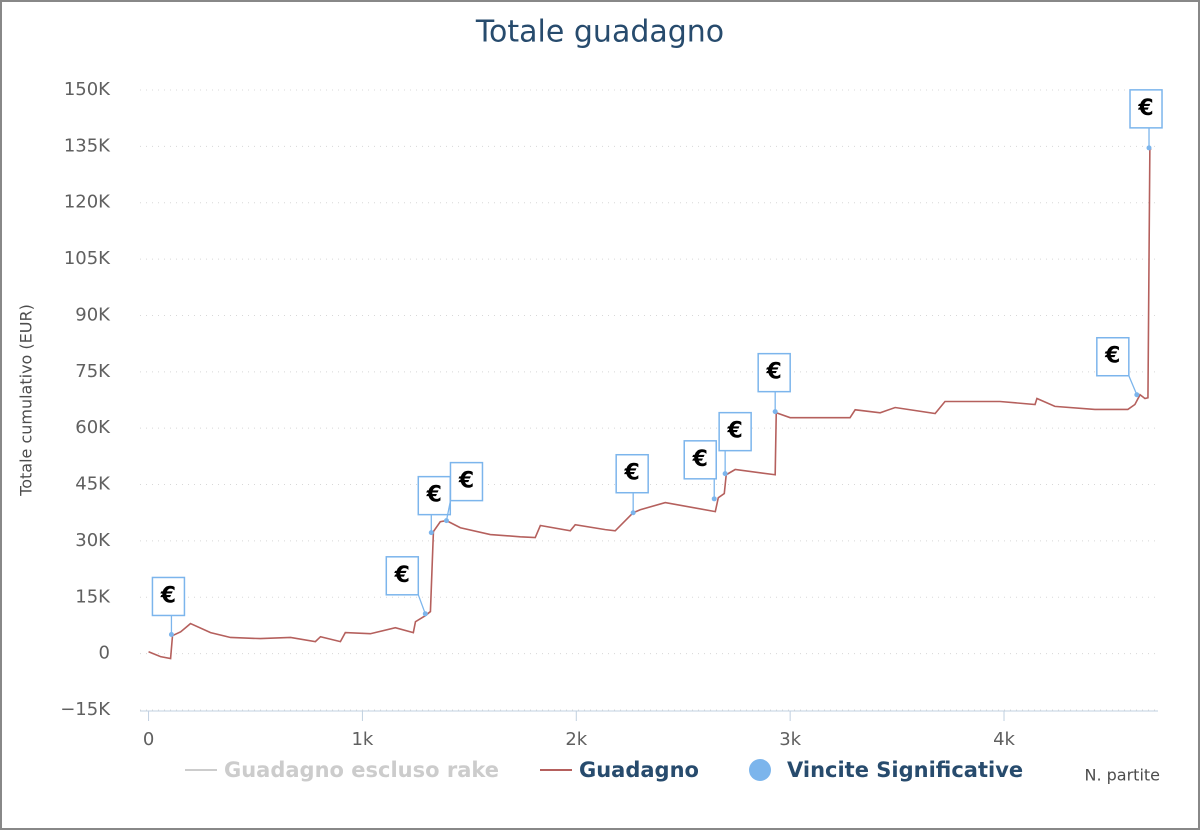  I want to click on x-axis-title: N. partite, so click(1122, 775).